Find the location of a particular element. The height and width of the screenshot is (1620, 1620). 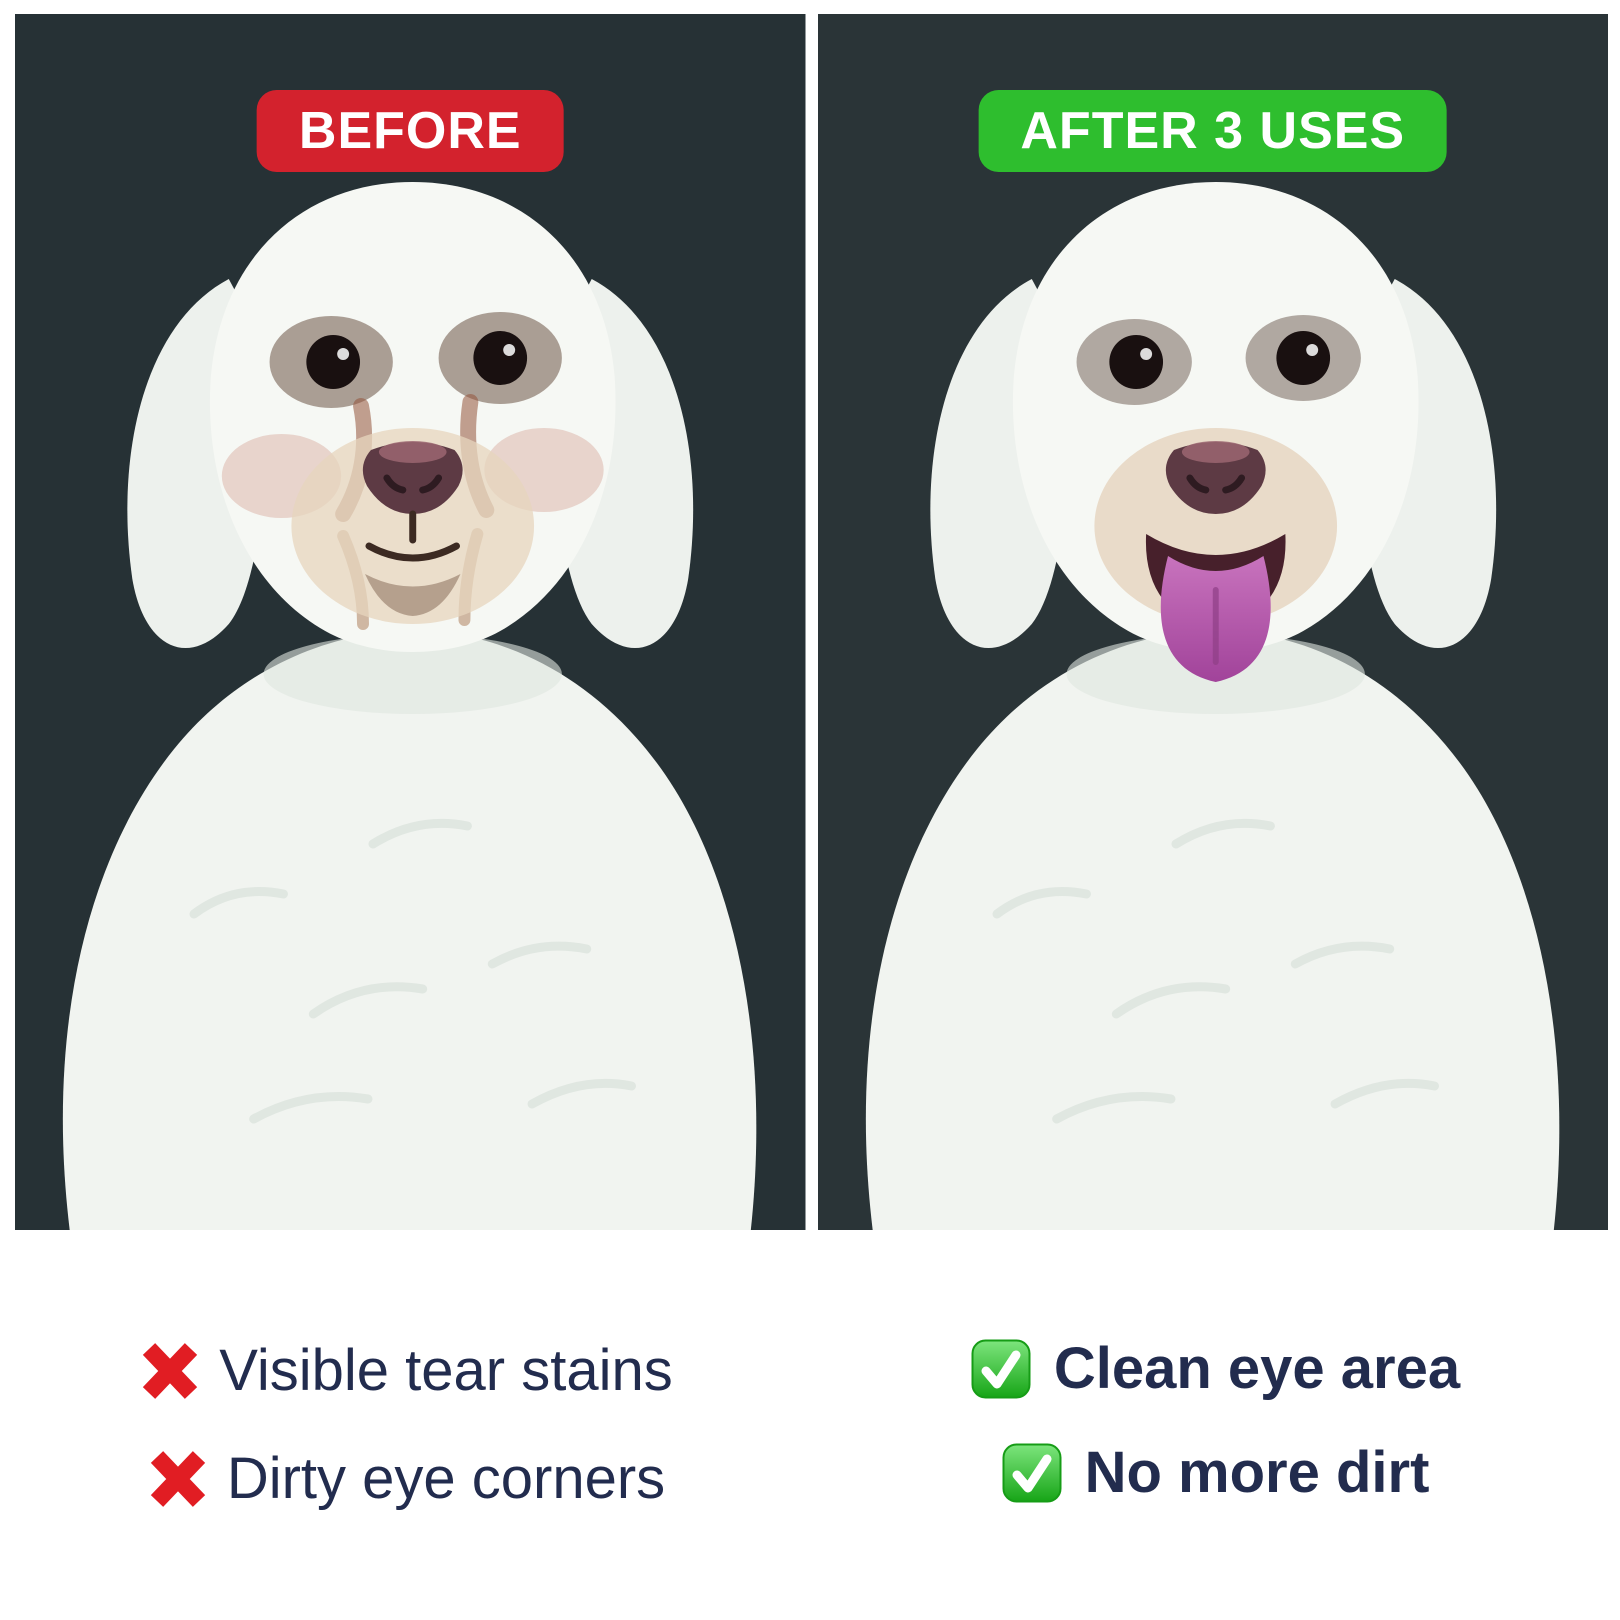

before-badge: BEFORE is located at coordinates (410, 131).